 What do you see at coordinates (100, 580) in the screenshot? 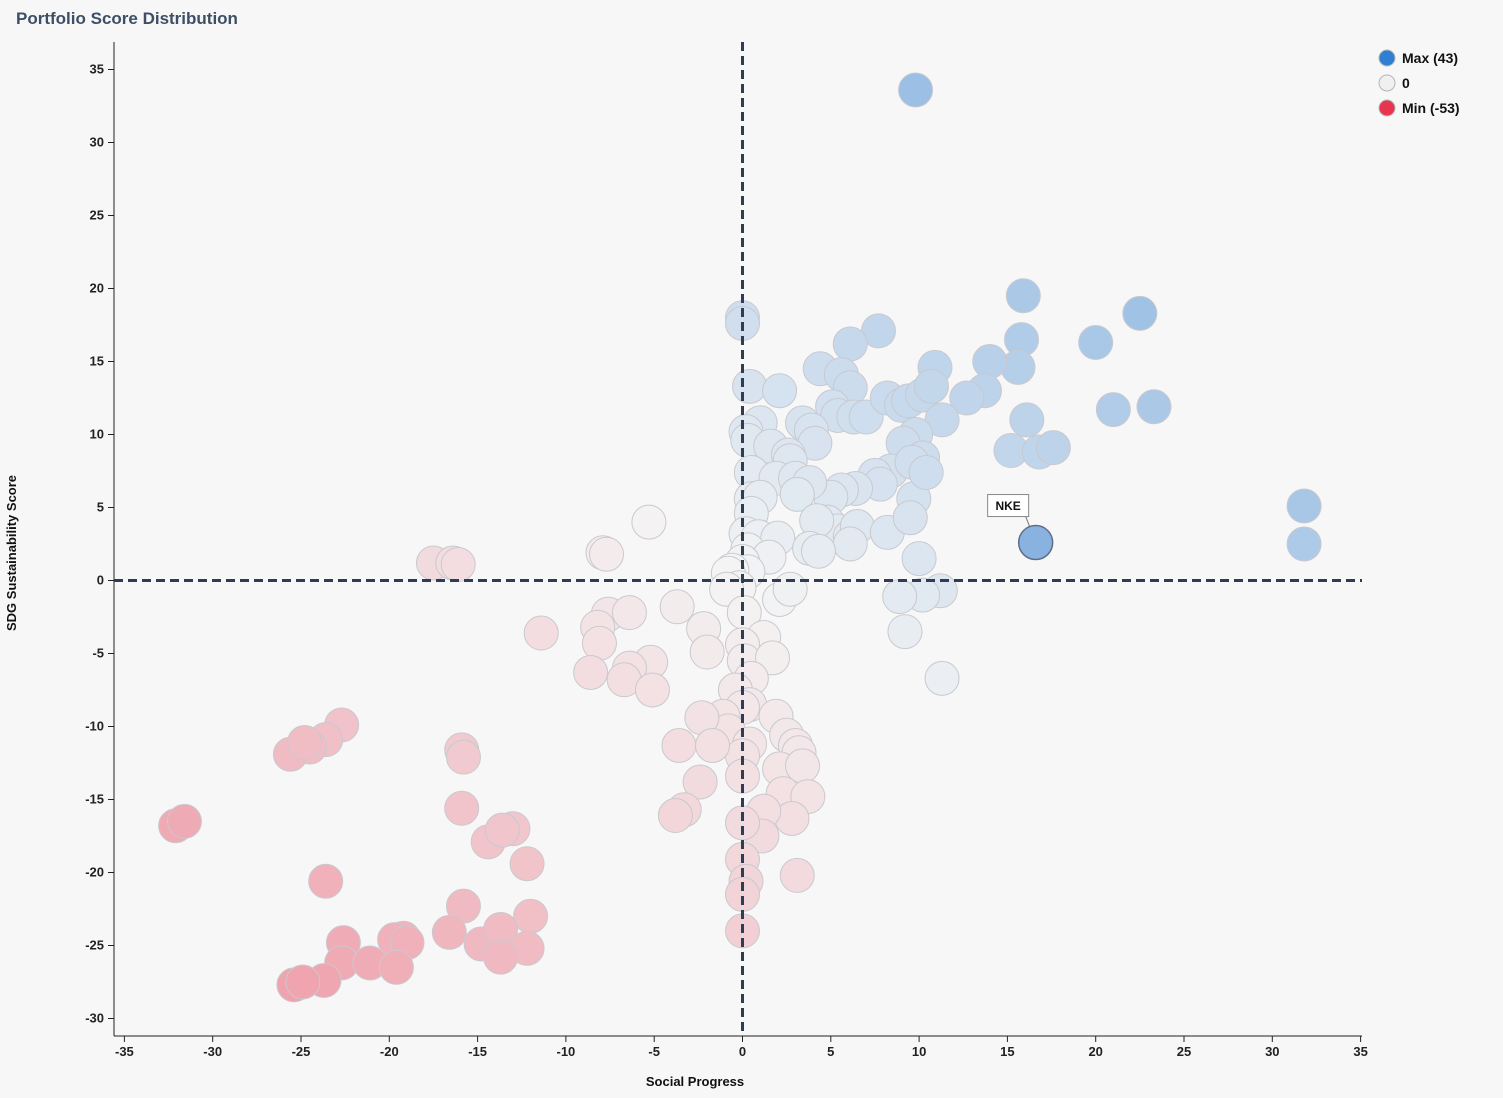
I see `y-tick-label: 0` at bounding box center [100, 580].